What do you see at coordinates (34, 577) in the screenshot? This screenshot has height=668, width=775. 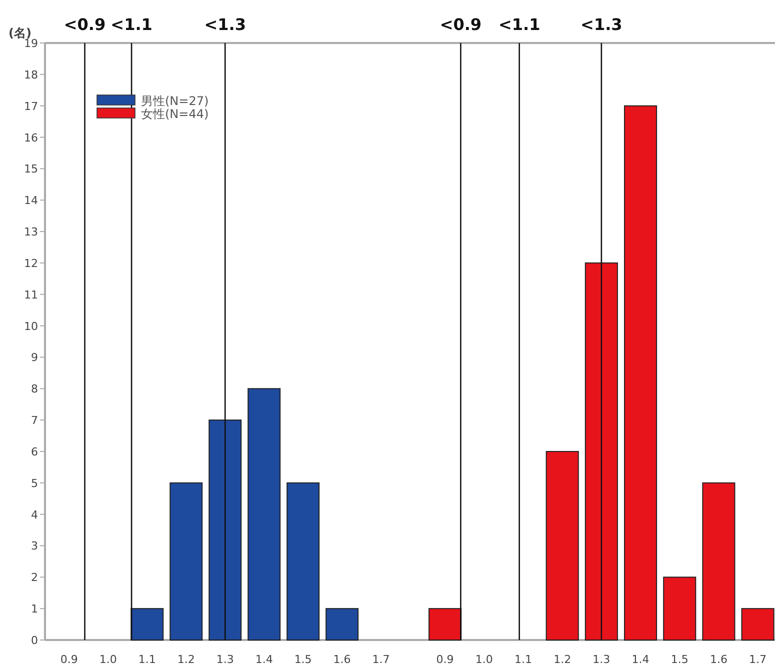 I see `y-tick-label: 2` at bounding box center [34, 577].